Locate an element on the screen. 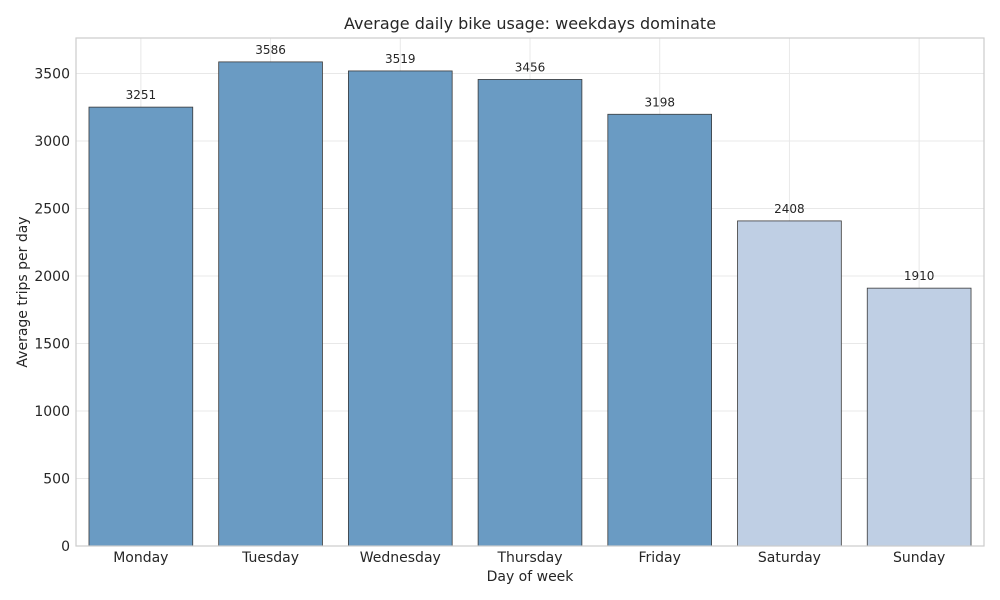 This screenshot has height=600, width=1000. bar-value-label: 2408 is located at coordinates (789, 209).